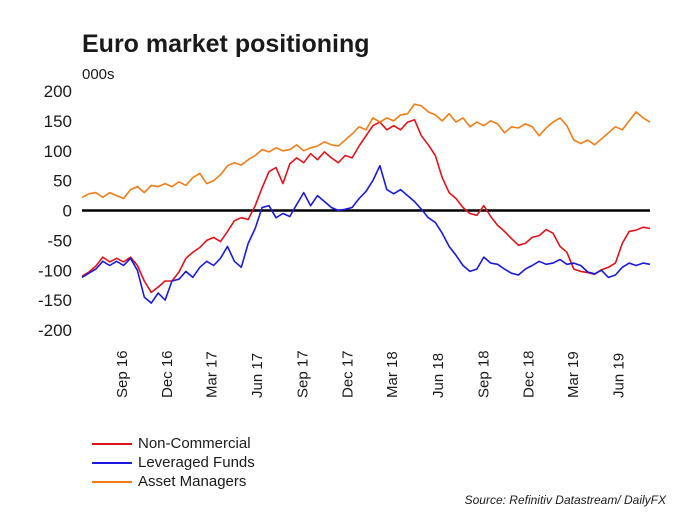 The height and width of the screenshot is (524, 680). I want to click on x-tick-label: Jun 19, so click(618, 375).